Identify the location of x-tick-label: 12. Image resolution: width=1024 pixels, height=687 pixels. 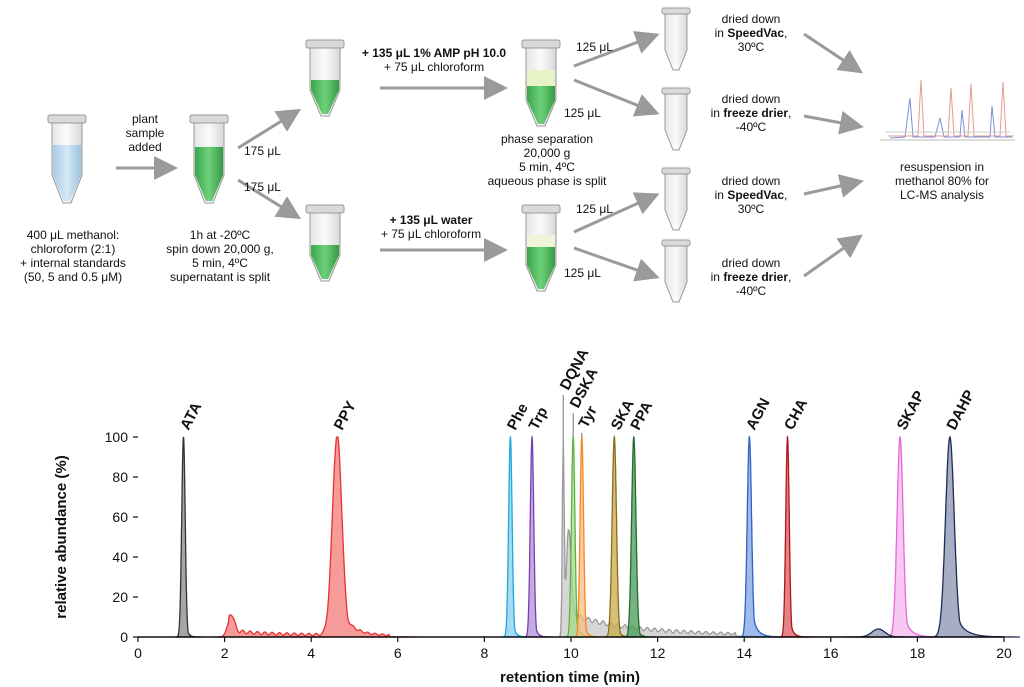
(658, 653).